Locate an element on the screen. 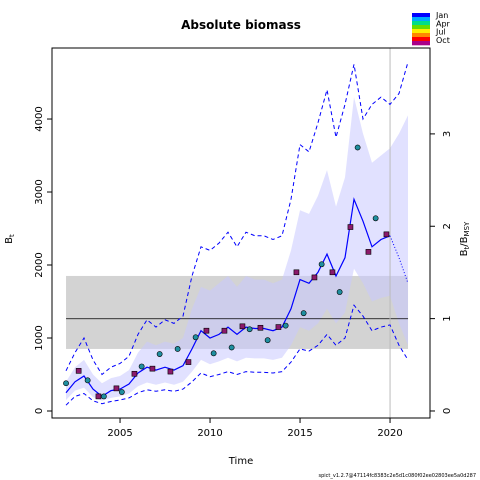 This screenshot has height=480, width=480. legend-label: Oct is located at coordinates (443, 40).